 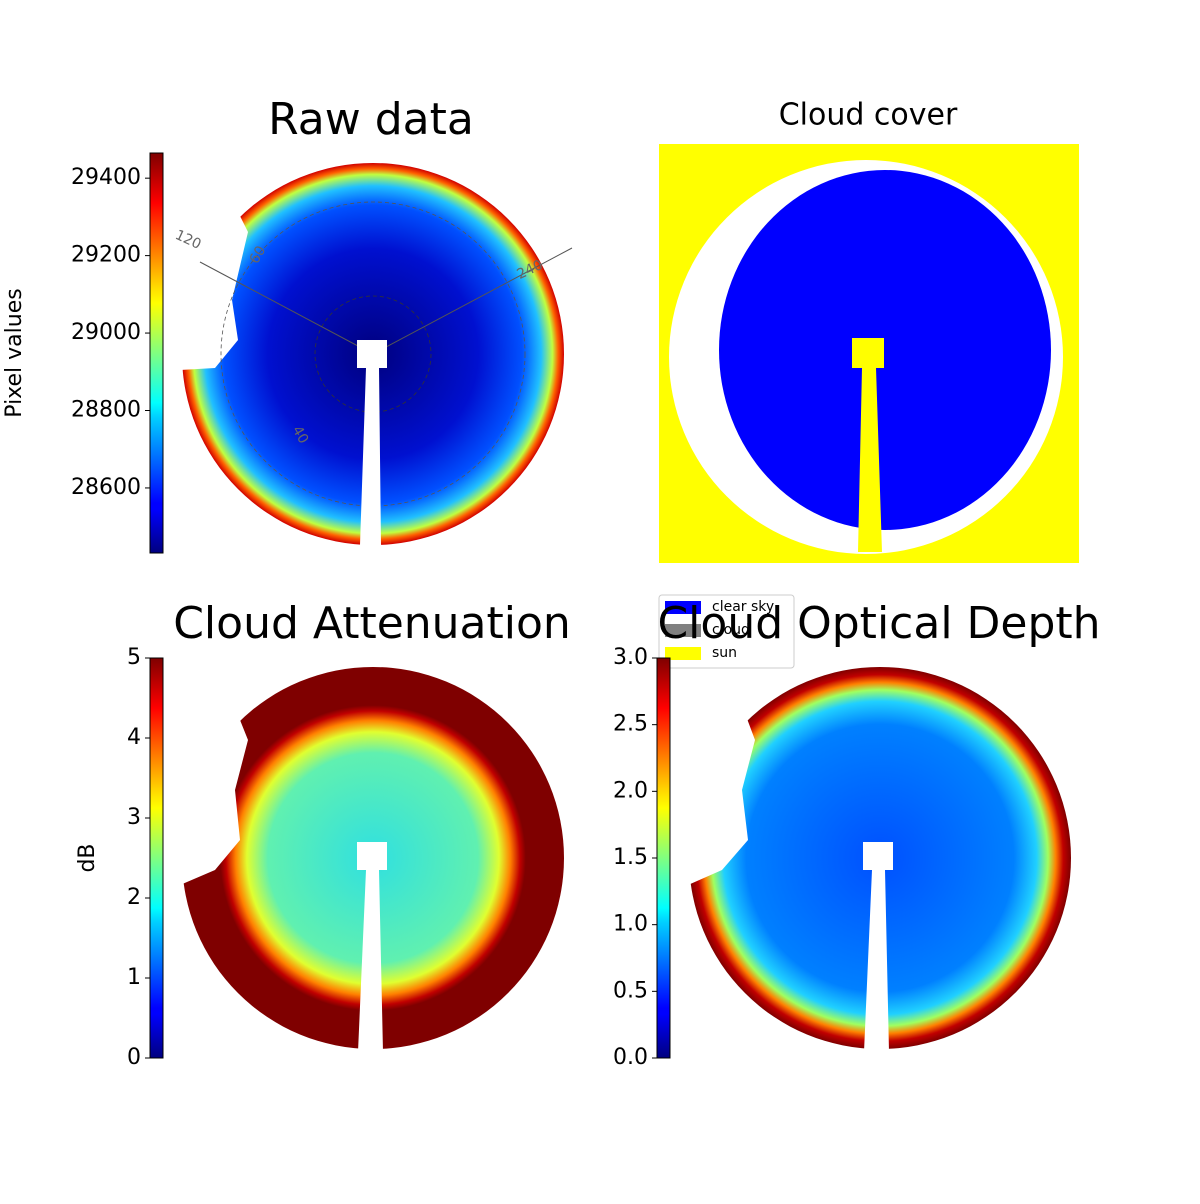 What do you see at coordinates (630, 790) in the screenshot?
I see `colorbar-tick-label: 2.0` at bounding box center [630, 790].